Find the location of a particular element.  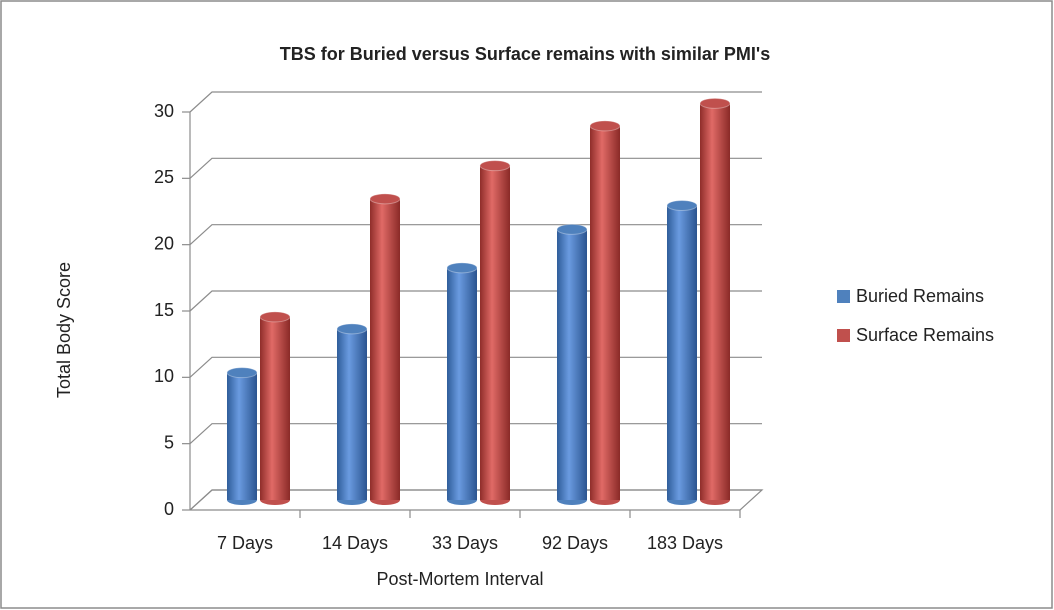

x-tick-label: 7 Days is located at coordinates (245, 543).